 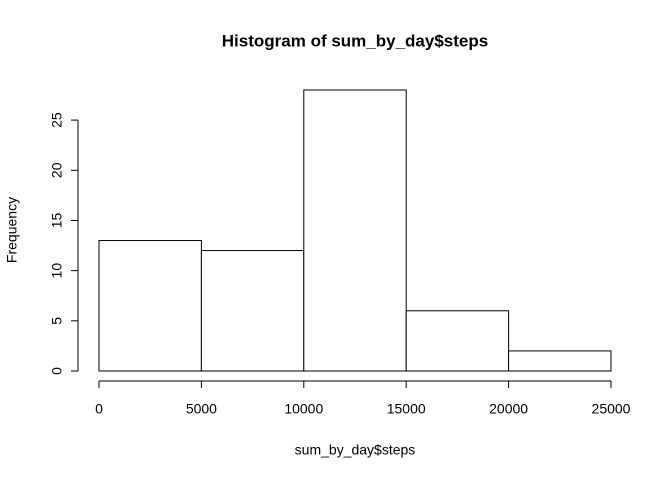 What do you see at coordinates (57, 321) in the screenshot?
I see `y-tick-label: 5` at bounding box center [57, 321].